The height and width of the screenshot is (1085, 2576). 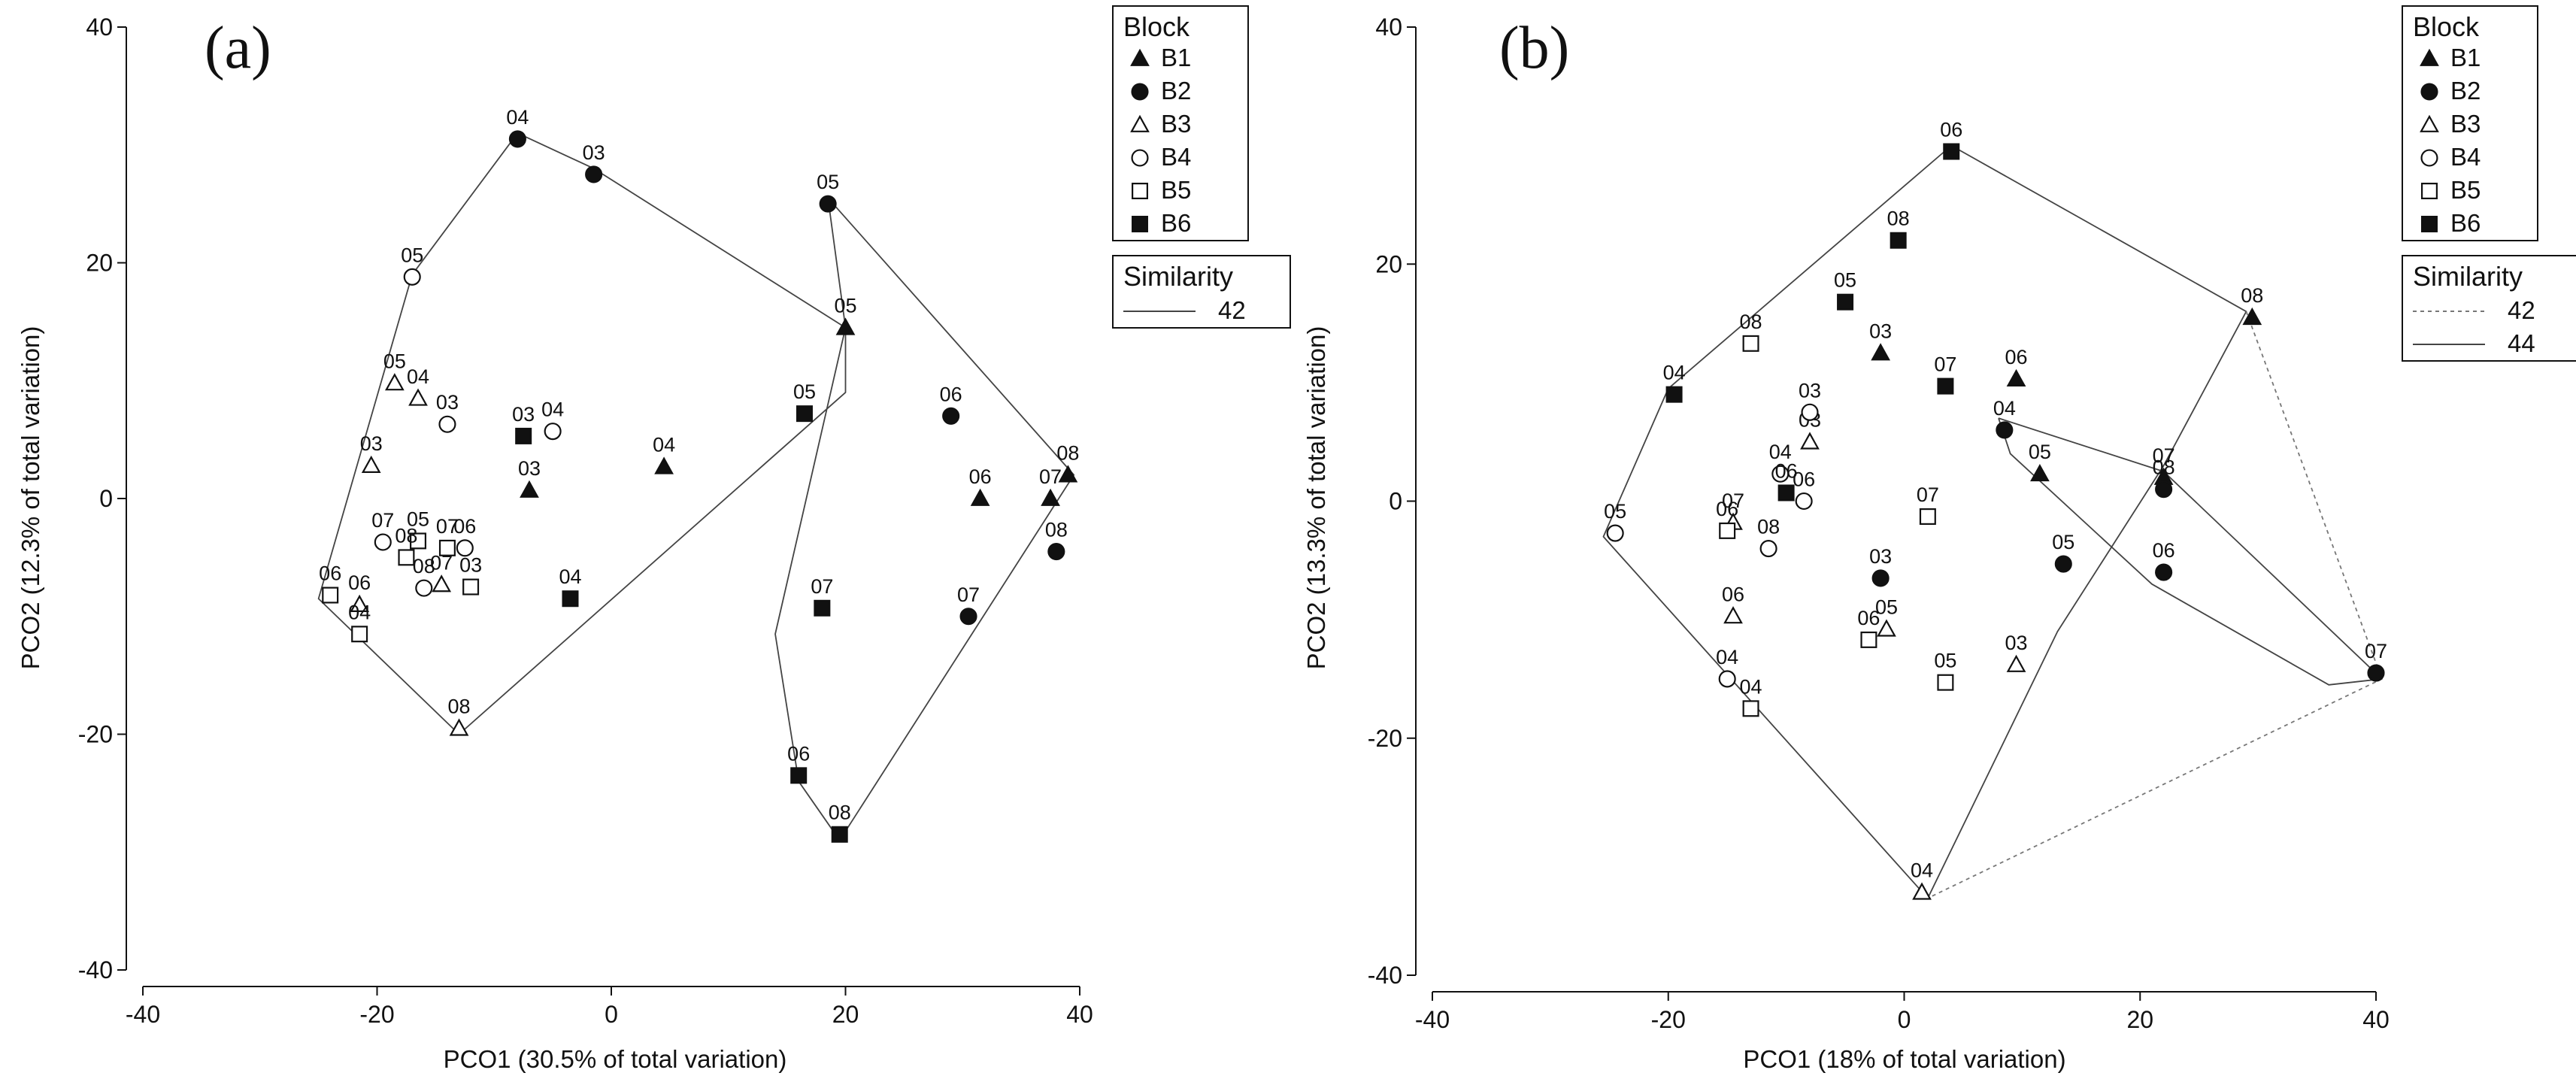 I want to click on y-tick-label: -20, so click(x=1385, y=739).